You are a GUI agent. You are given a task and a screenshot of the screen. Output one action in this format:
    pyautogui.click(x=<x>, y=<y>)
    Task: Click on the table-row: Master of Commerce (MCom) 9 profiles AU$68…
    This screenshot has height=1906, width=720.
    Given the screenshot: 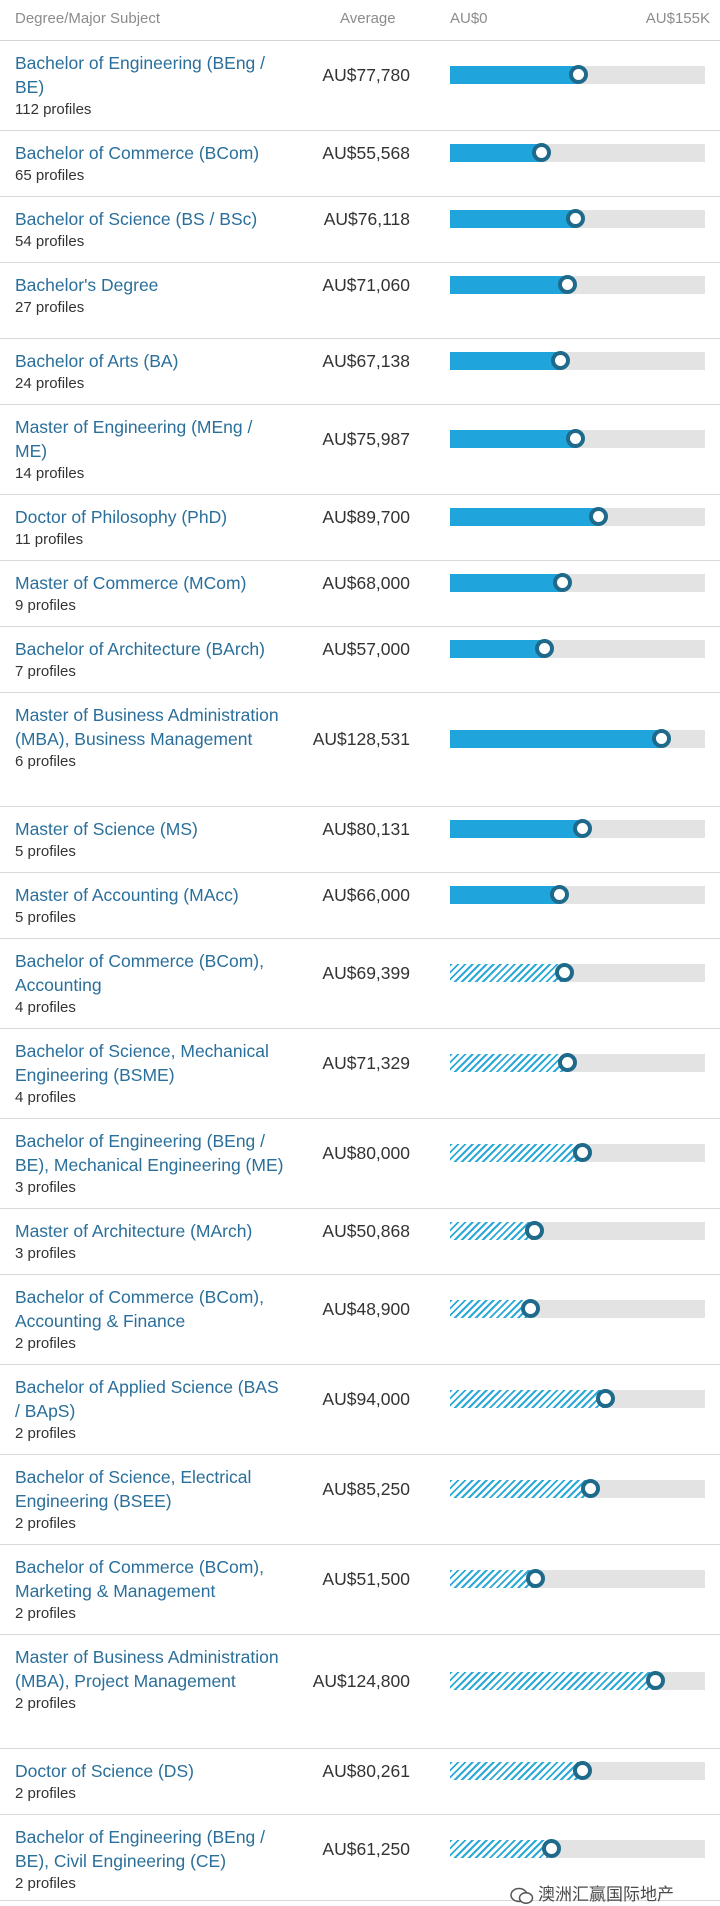 What is the action you would take?
    pyautogui.click(x=360, y=594)
    